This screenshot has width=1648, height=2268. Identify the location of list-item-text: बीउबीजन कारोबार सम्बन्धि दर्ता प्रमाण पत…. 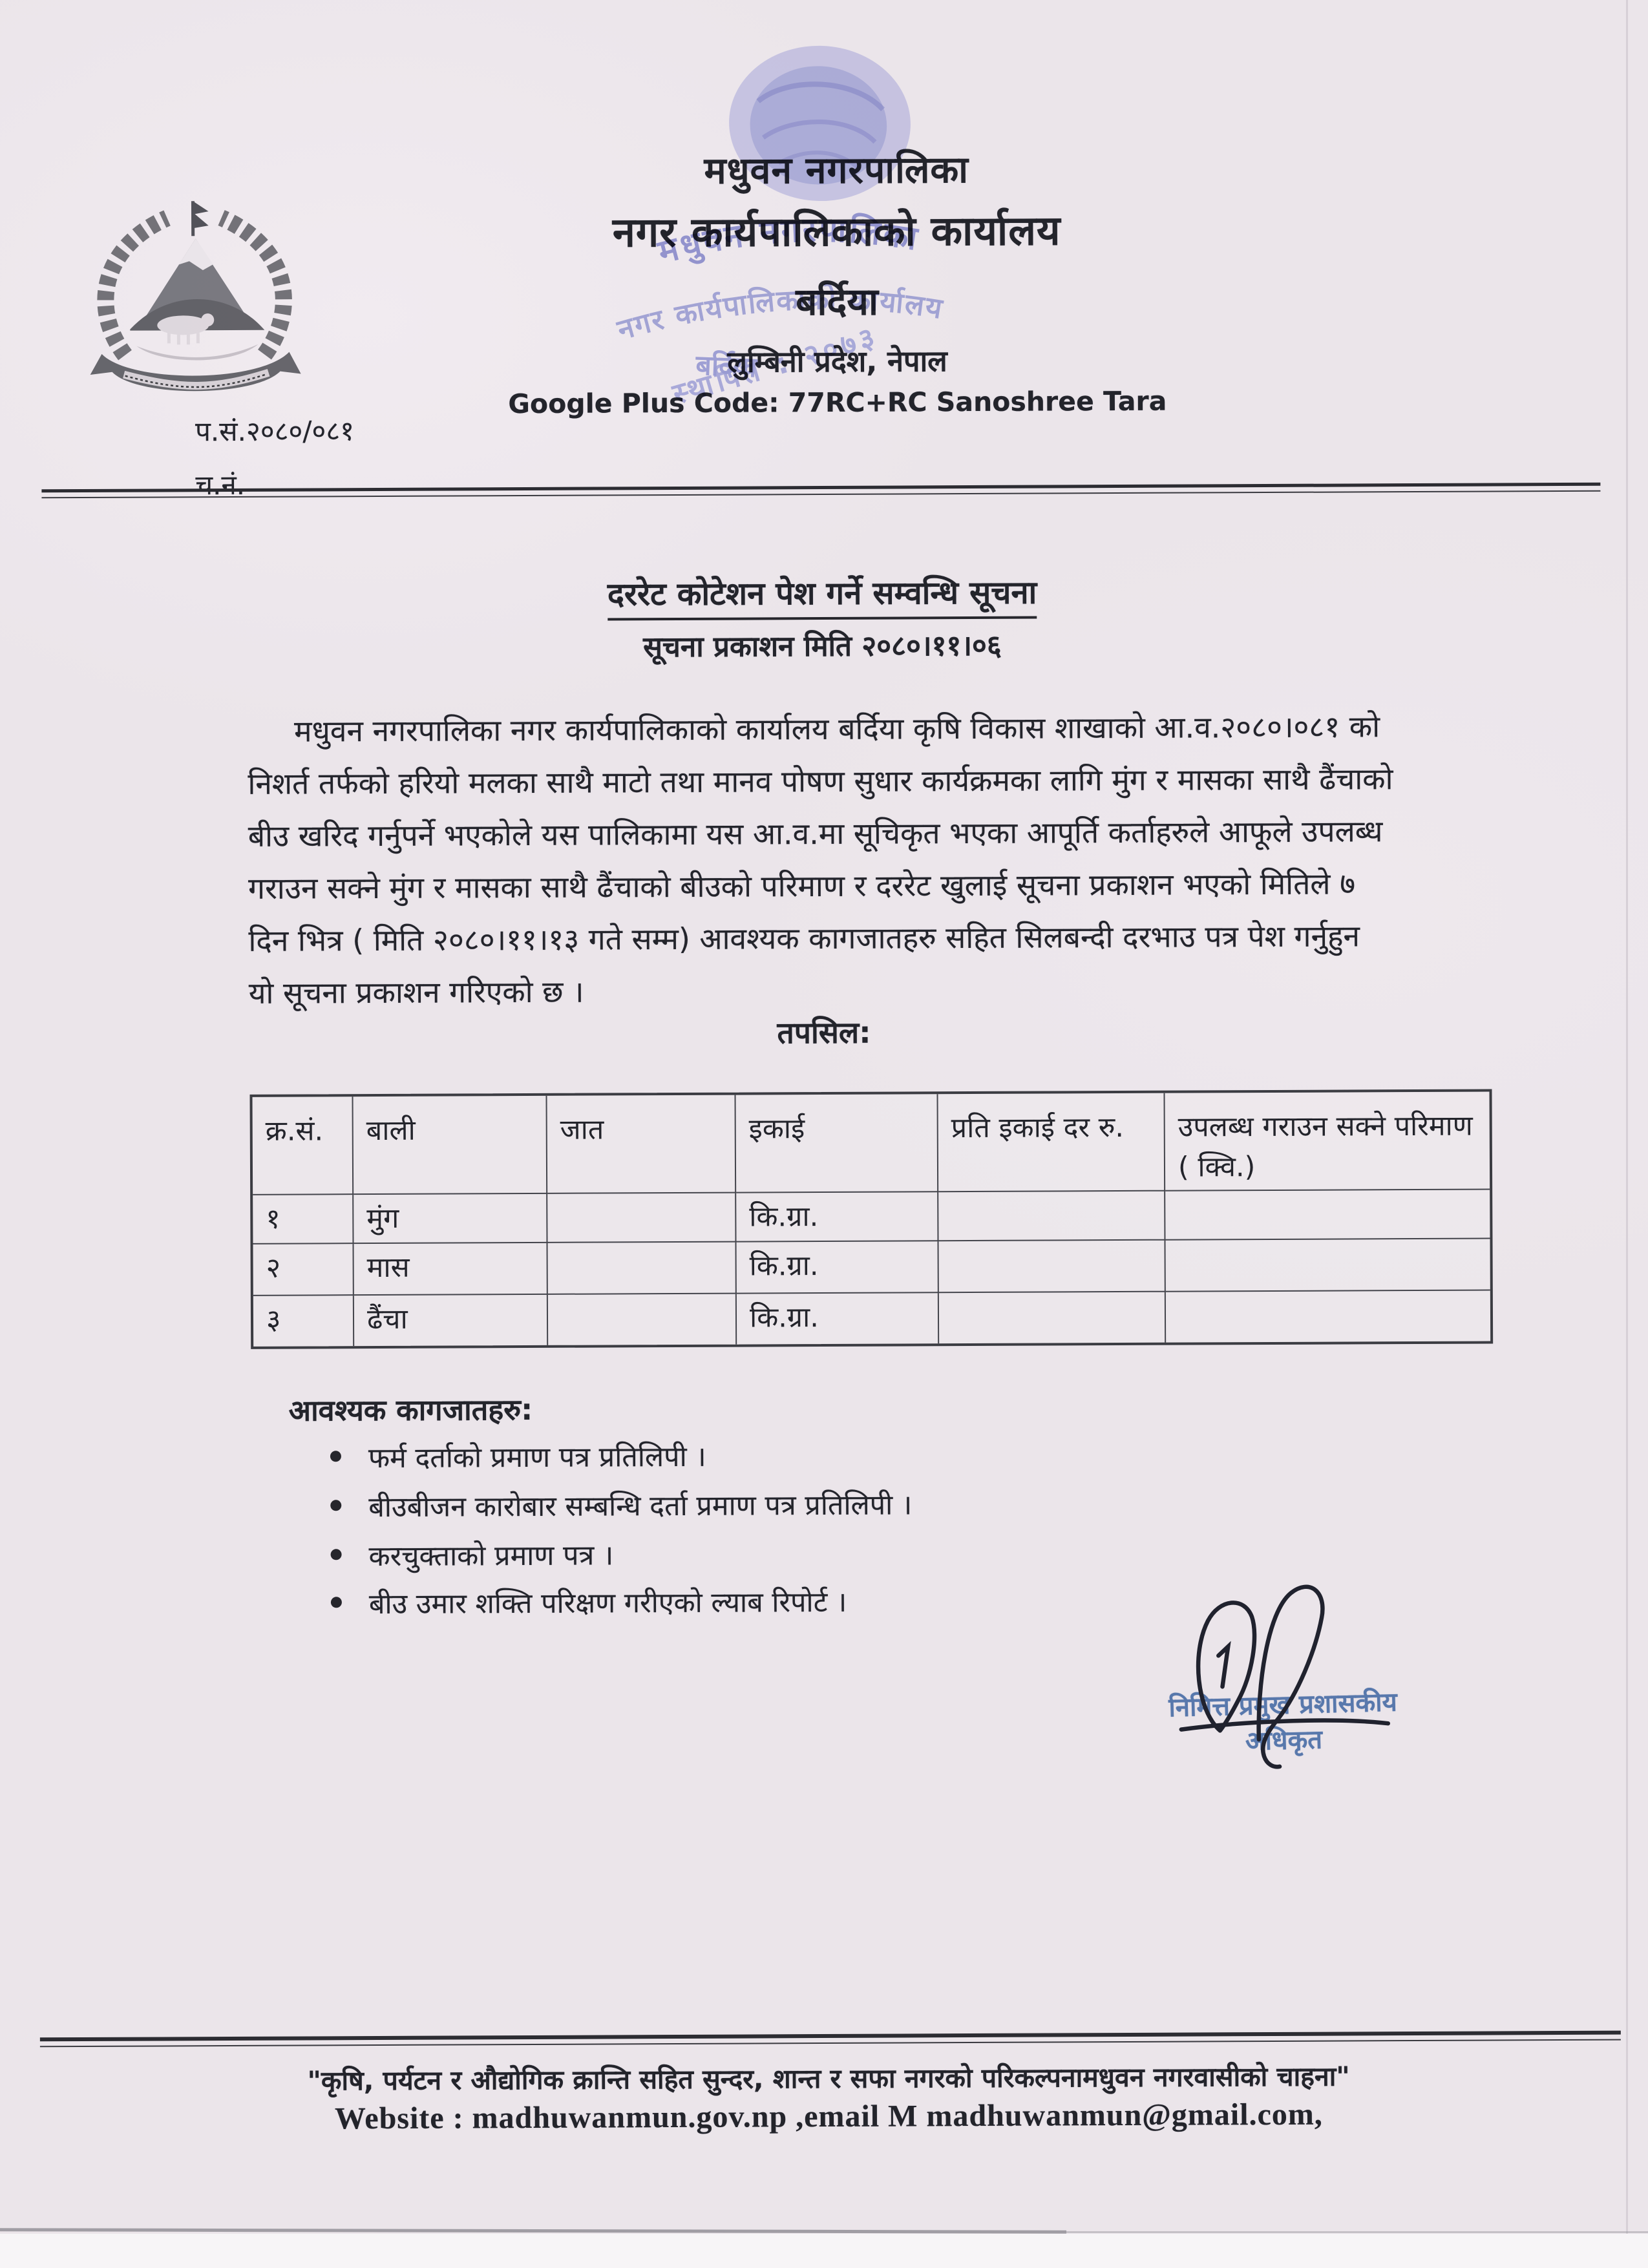
(640, 1507).